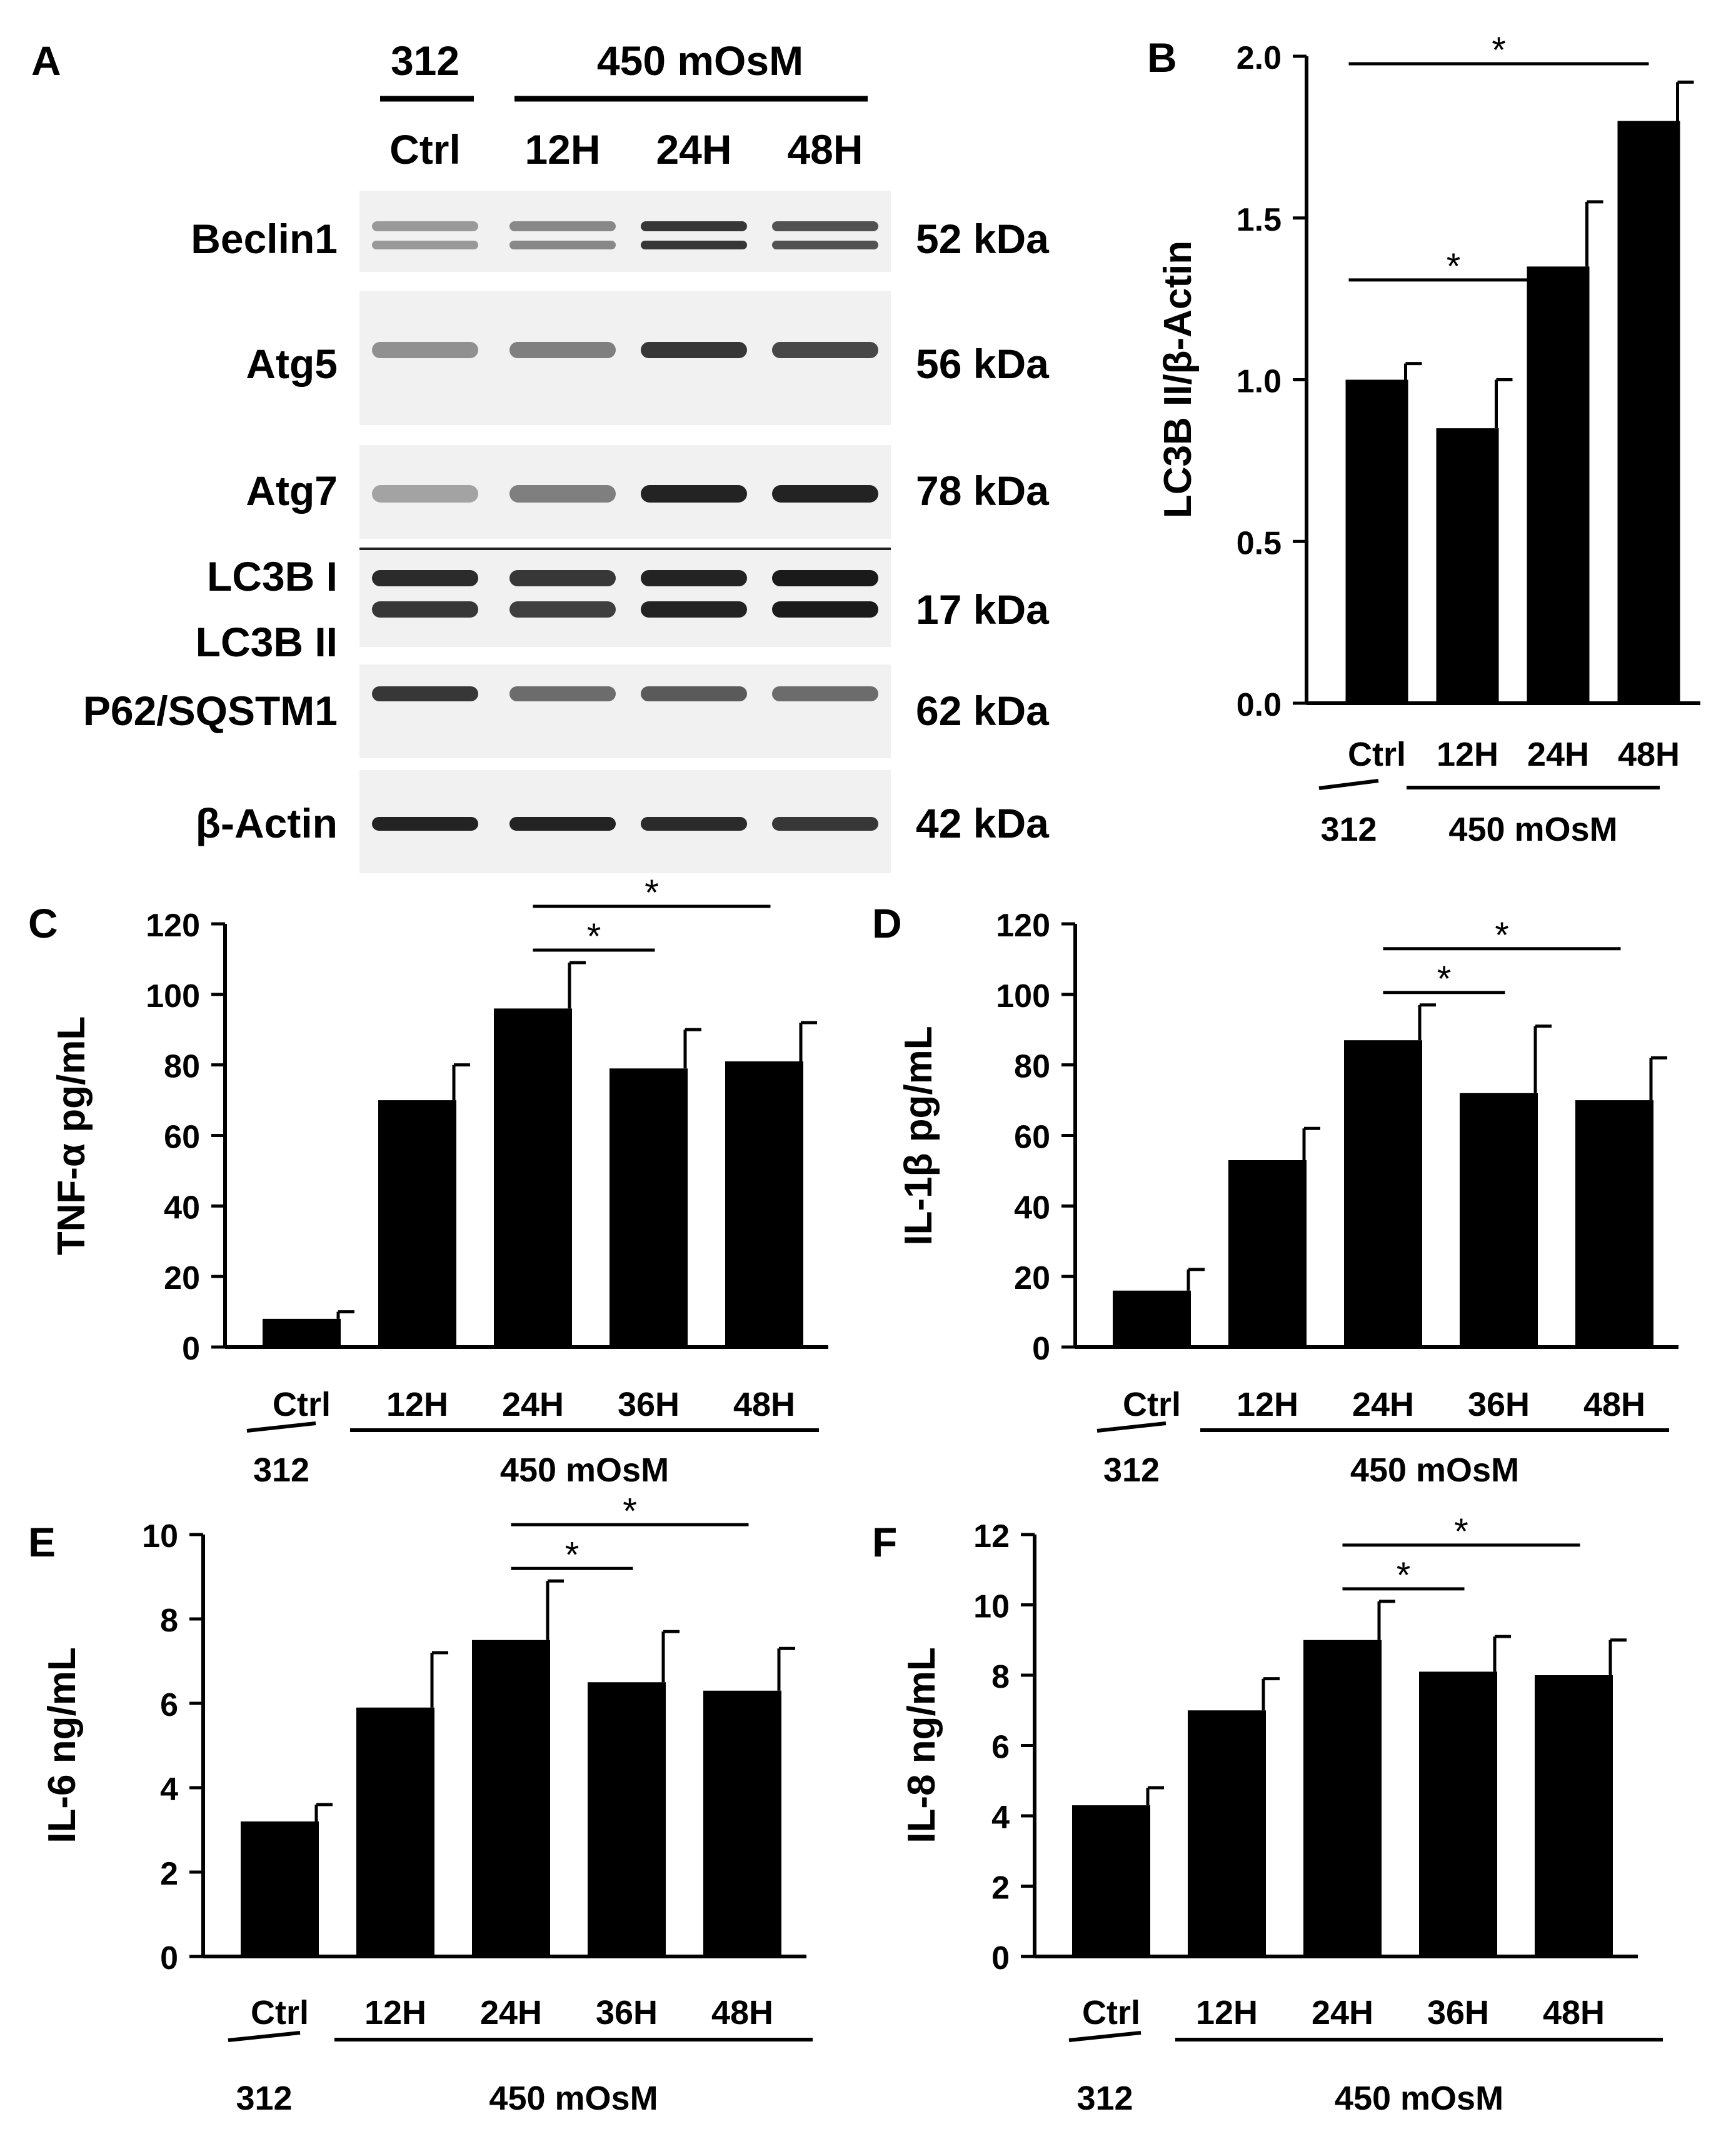 This screenshot has width=1736, height=2144. I want to click on blot-lc3b: LC3B I LC3B II 17 kDa, so click(623, 606).